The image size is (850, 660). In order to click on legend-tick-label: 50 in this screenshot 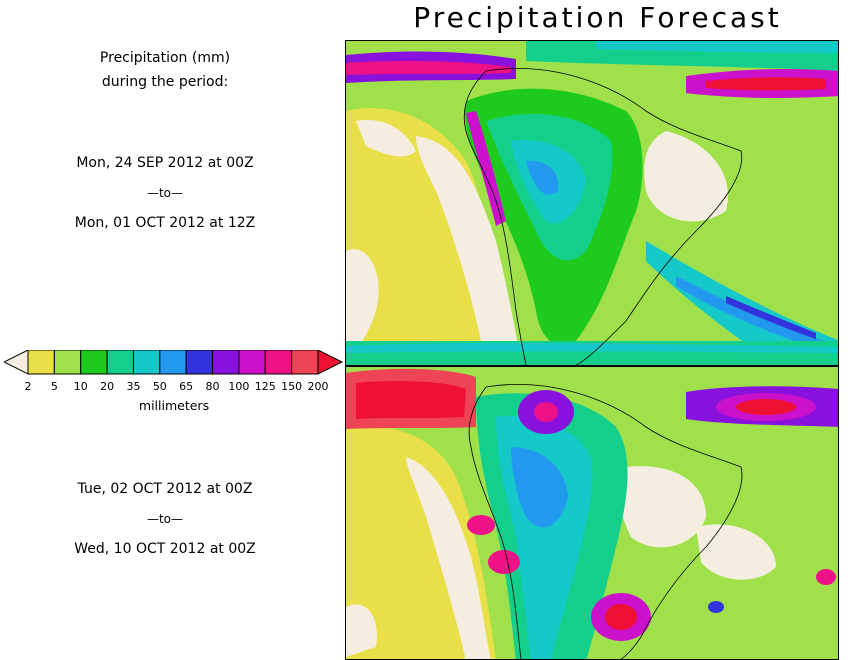, I will do `click(159, 386)`.